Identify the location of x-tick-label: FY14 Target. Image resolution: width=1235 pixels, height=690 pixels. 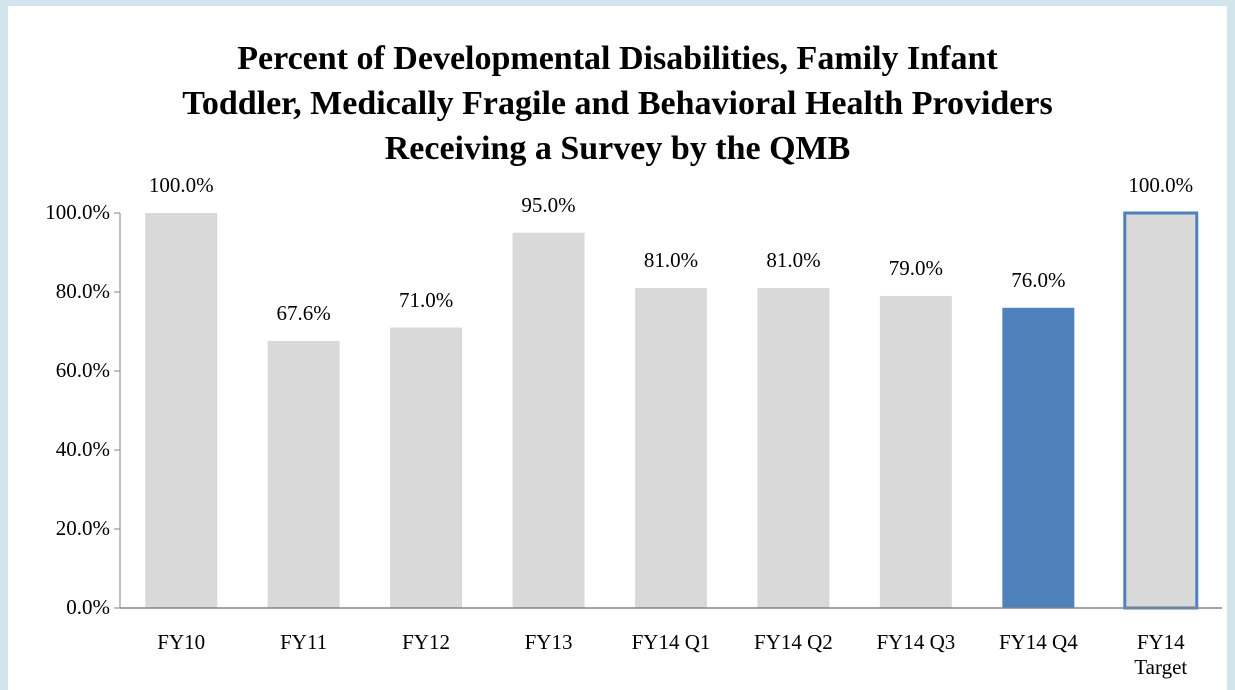
(1161, 655).